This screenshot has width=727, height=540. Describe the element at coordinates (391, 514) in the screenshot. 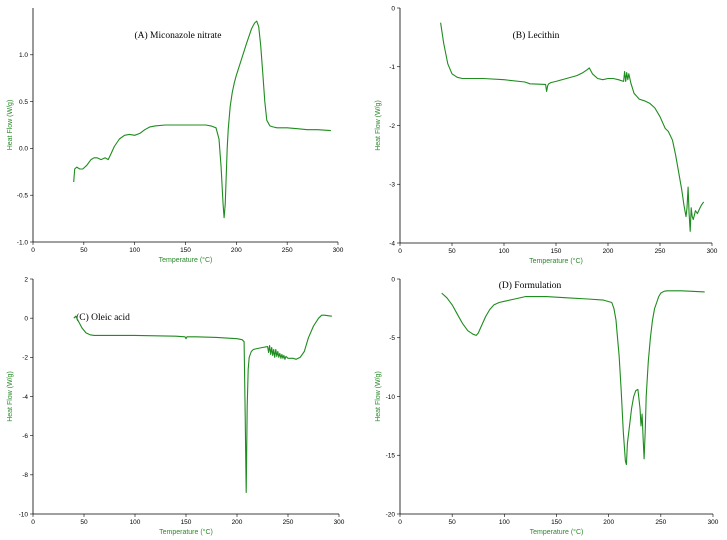

I see `y-tick-label: -20` at that location.